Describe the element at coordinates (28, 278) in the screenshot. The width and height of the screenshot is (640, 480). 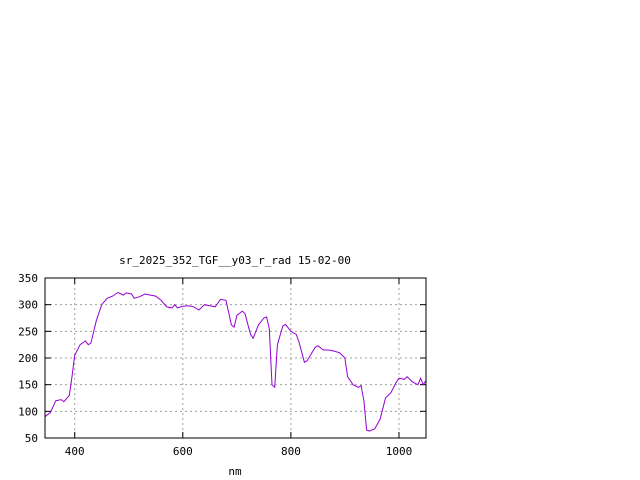
I see `y-tick-label: 350` at that location.